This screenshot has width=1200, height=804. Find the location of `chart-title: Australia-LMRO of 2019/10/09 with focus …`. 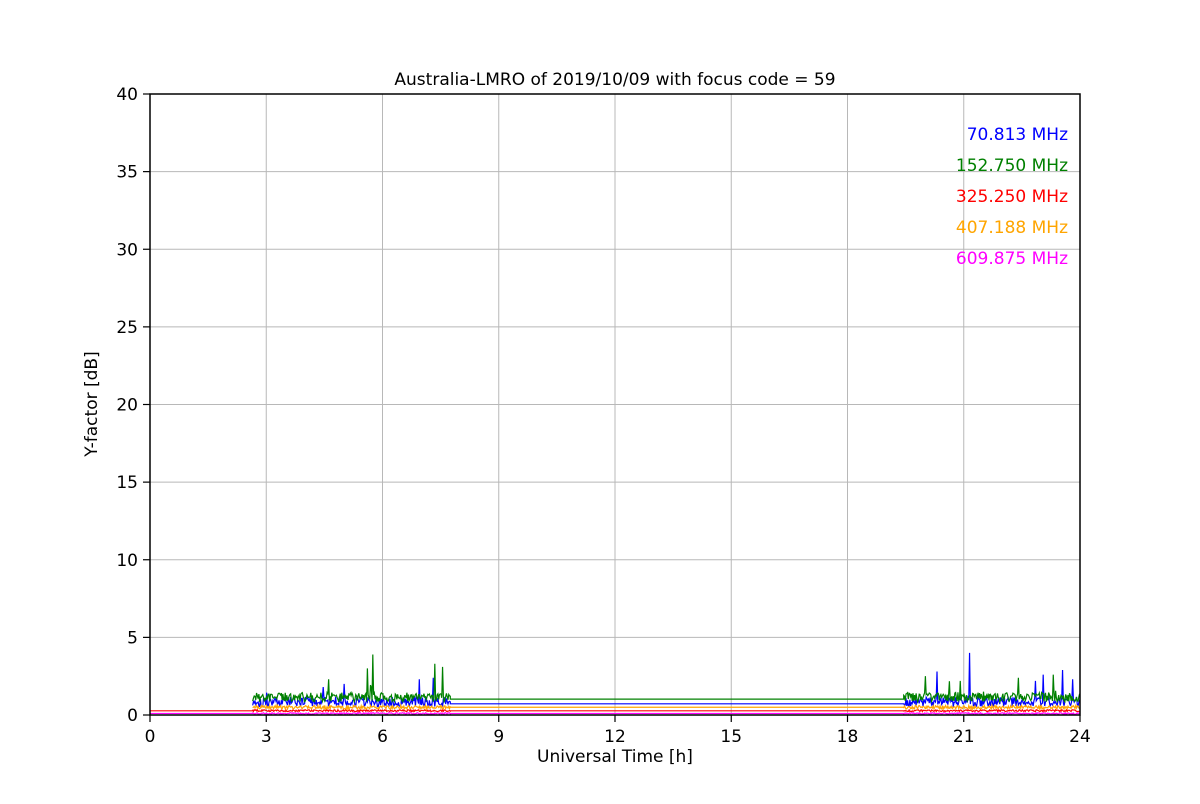

chart-title: Australia-LMRO of 2019/10/09 with focus … is located at coordinates (614, 80).